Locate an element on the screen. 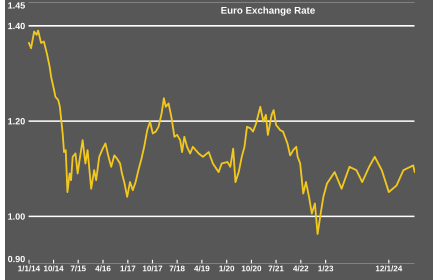  x-tick-label: 4/16 is located at coordinates (103, 268).